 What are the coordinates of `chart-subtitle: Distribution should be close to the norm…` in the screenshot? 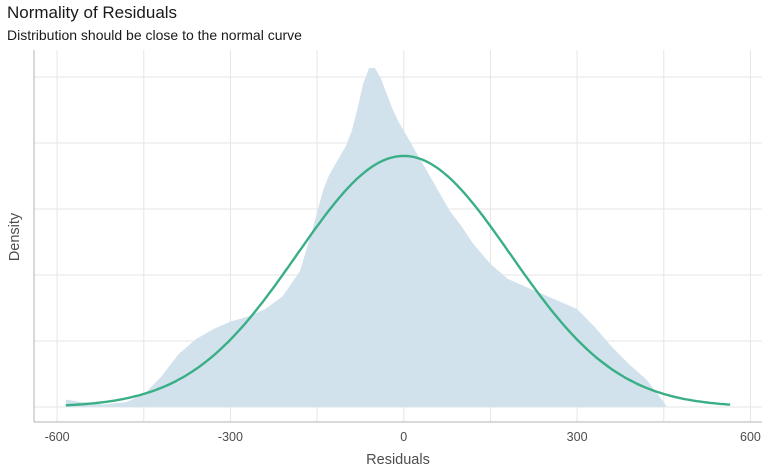 It's located at (154, 35).